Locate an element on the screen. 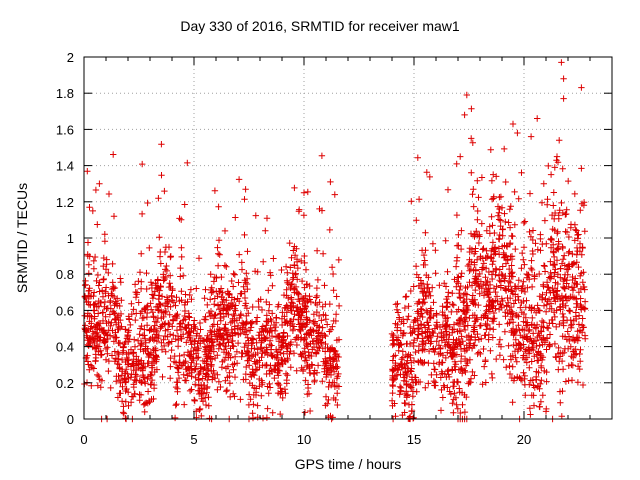  y-tick-label: 0.8 is located at coordinates (65, 274).